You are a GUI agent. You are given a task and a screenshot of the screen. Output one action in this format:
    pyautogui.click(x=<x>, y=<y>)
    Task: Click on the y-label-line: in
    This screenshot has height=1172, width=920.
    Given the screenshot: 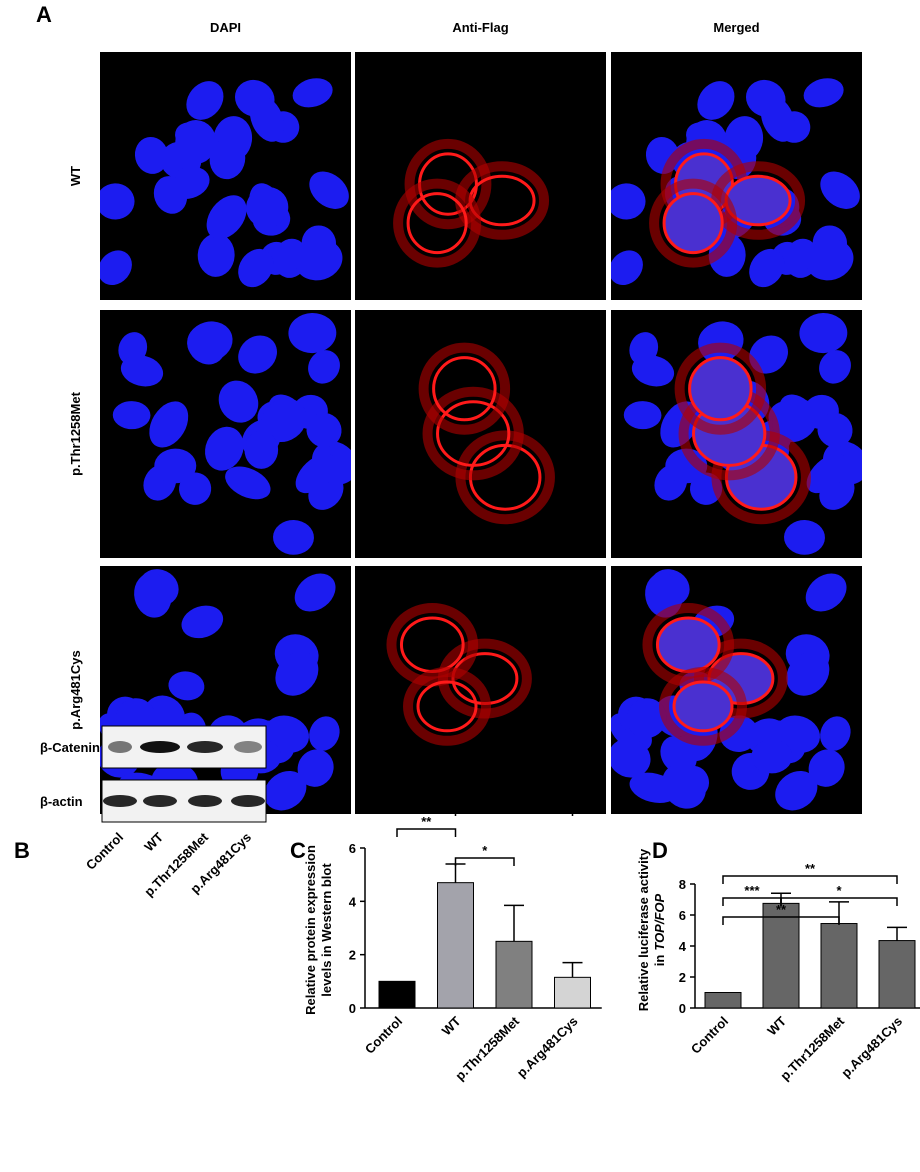 What is the action you would take?
    pyautogui.click(x=659, y=961)
    